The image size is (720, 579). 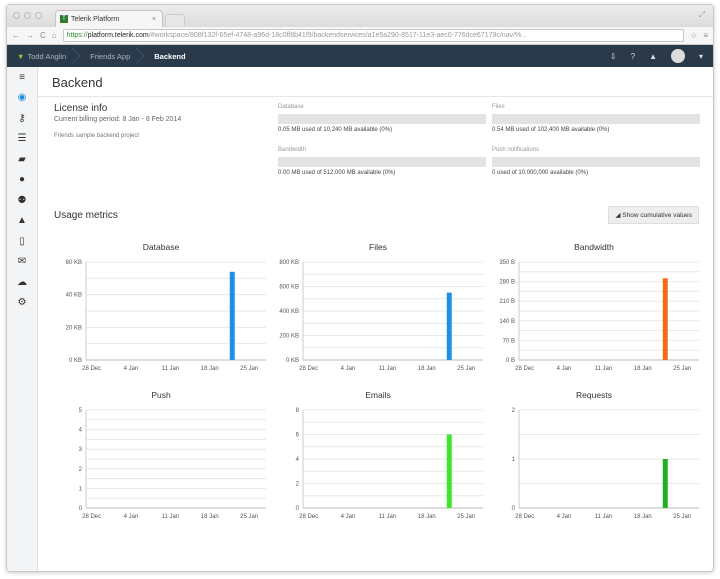 What do you see at coordinates (289, 288) in the screenshot?
I see `y-tick-label: 600 KB` at bounding box center [289, 288].